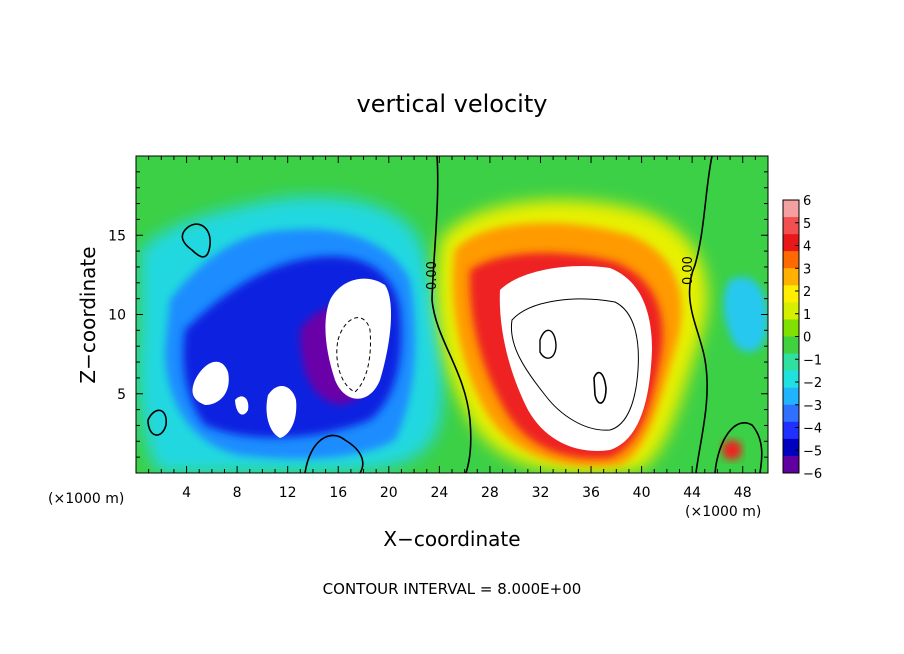 The width and height of the screenshot is (904, 654). I want to click on colorbar-ticks: 6 5 4 3 2 1 0 −1 −2 −3 −4 −5 −6, so click(808, 338).